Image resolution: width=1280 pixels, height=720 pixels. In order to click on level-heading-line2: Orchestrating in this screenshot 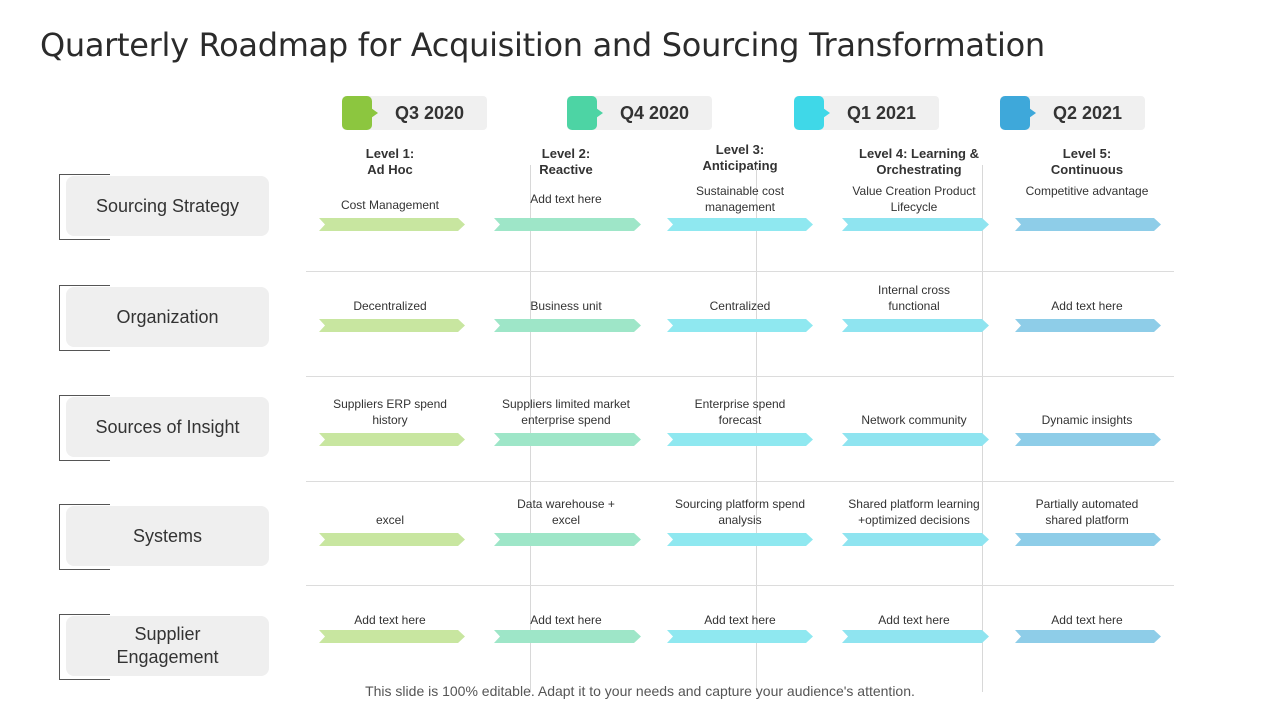, I will do `click(919, 169)`.